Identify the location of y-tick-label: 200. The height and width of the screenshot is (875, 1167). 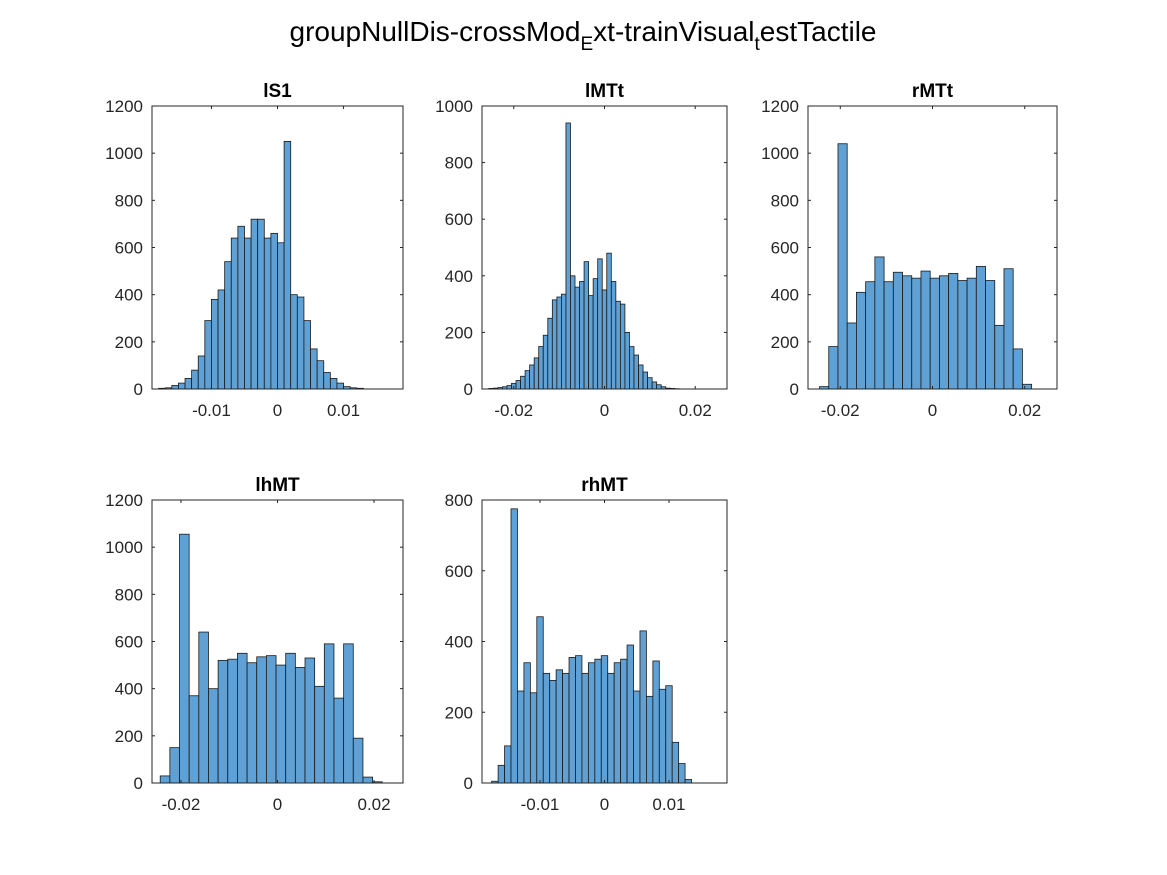
(785, 342).